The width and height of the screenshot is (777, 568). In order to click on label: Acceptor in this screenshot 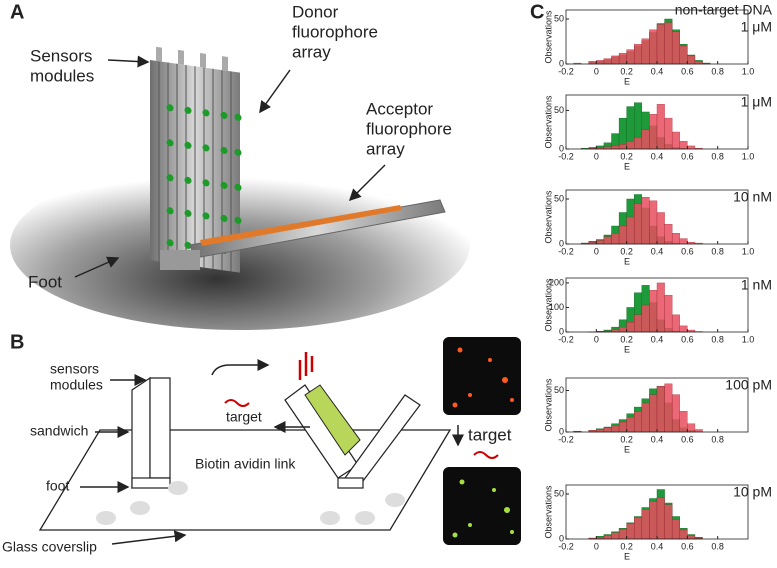, I will do `click(399, 108)`.